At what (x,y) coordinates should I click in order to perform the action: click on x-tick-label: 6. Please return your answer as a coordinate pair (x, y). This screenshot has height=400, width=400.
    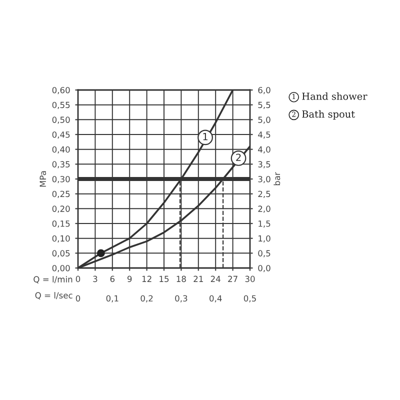
    Looking at the image, I should click on (112, 279).